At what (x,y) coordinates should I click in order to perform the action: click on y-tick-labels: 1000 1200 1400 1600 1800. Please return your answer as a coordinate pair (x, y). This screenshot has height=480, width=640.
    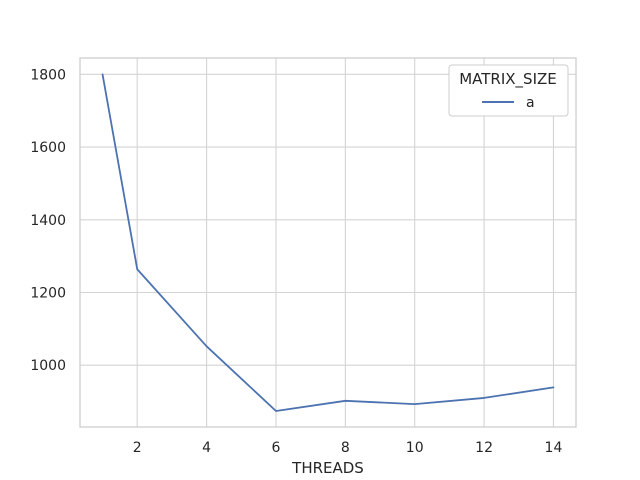
    Looking at the image, I should click on (48, 220).